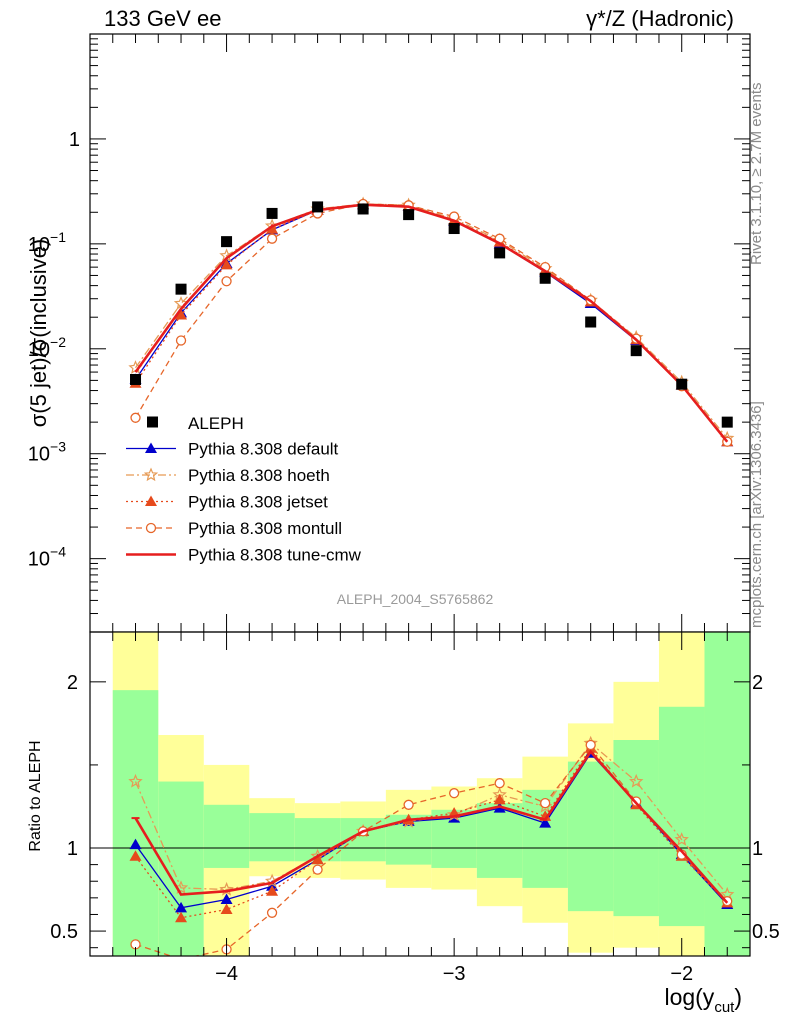 The image size is (786, 1024). What do you see at coordinates (415, 599) in the screenshot?
I see `watermark: ALEPH_2004_S5765862` at bounding box center [415, 599].